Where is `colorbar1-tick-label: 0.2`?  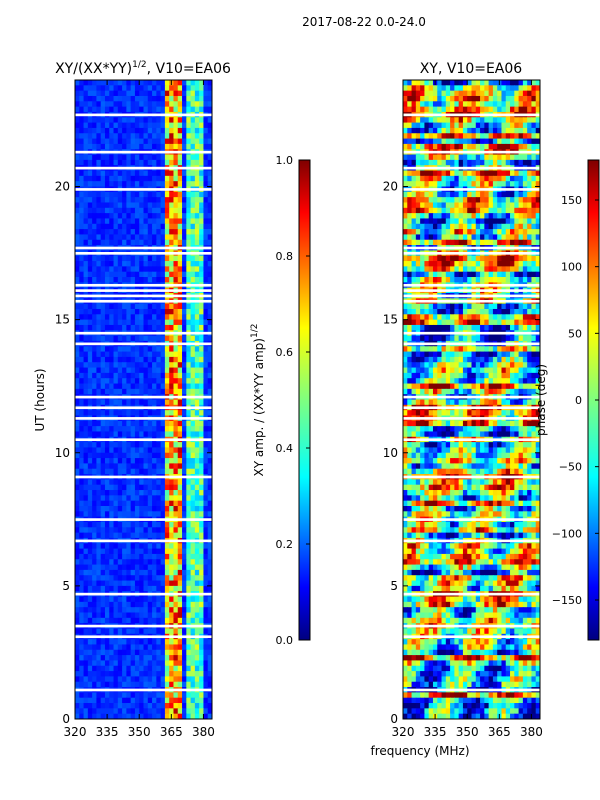
colorbar1-tick-label: 0.2 is located at coordinates (285, 544).